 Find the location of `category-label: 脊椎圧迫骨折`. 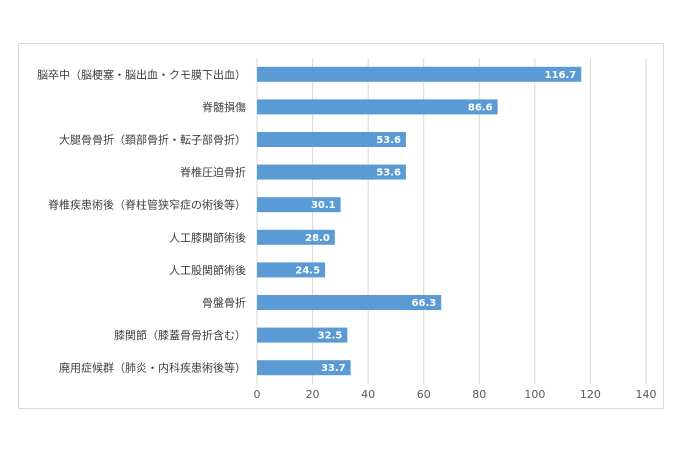

category-label: 脊椎圧迫骨折 is located at coordinates (213, 172).